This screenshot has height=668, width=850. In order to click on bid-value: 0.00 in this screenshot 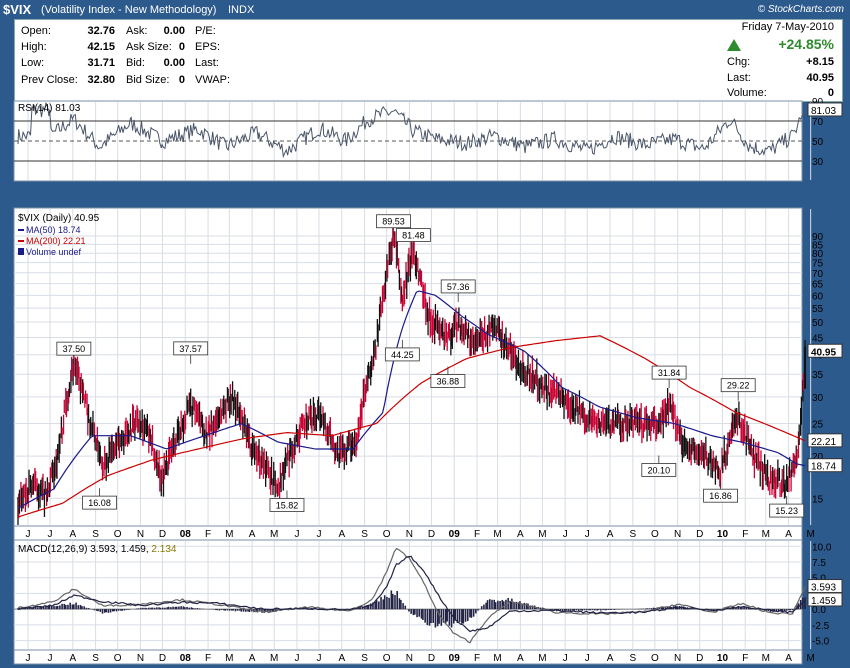, I will do `click(174, 63)`.